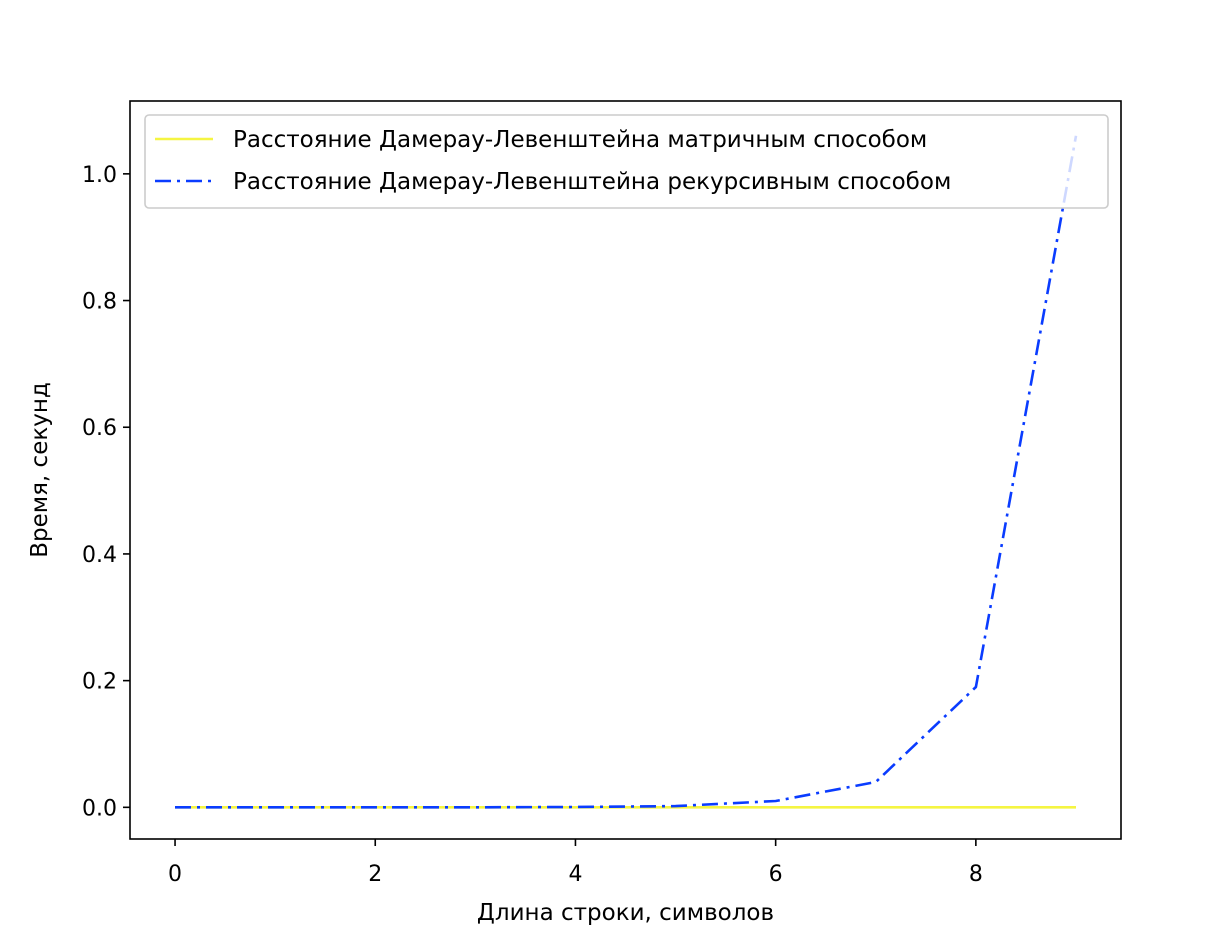 The image size is (1220, 942). What do you see at coordinates (99, 555) in the screenshot?
I see `y-tick-label: 0.4` at bounding box center [99, 555].